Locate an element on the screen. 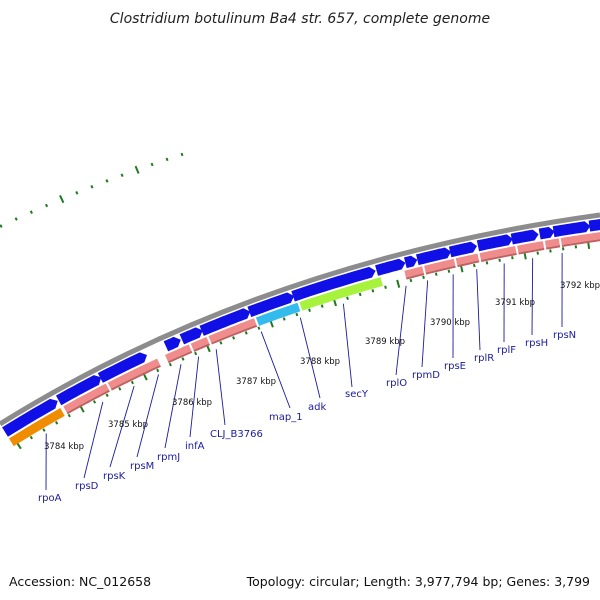  gene-label-rplO: rplO is located at coordinates (396, 383).